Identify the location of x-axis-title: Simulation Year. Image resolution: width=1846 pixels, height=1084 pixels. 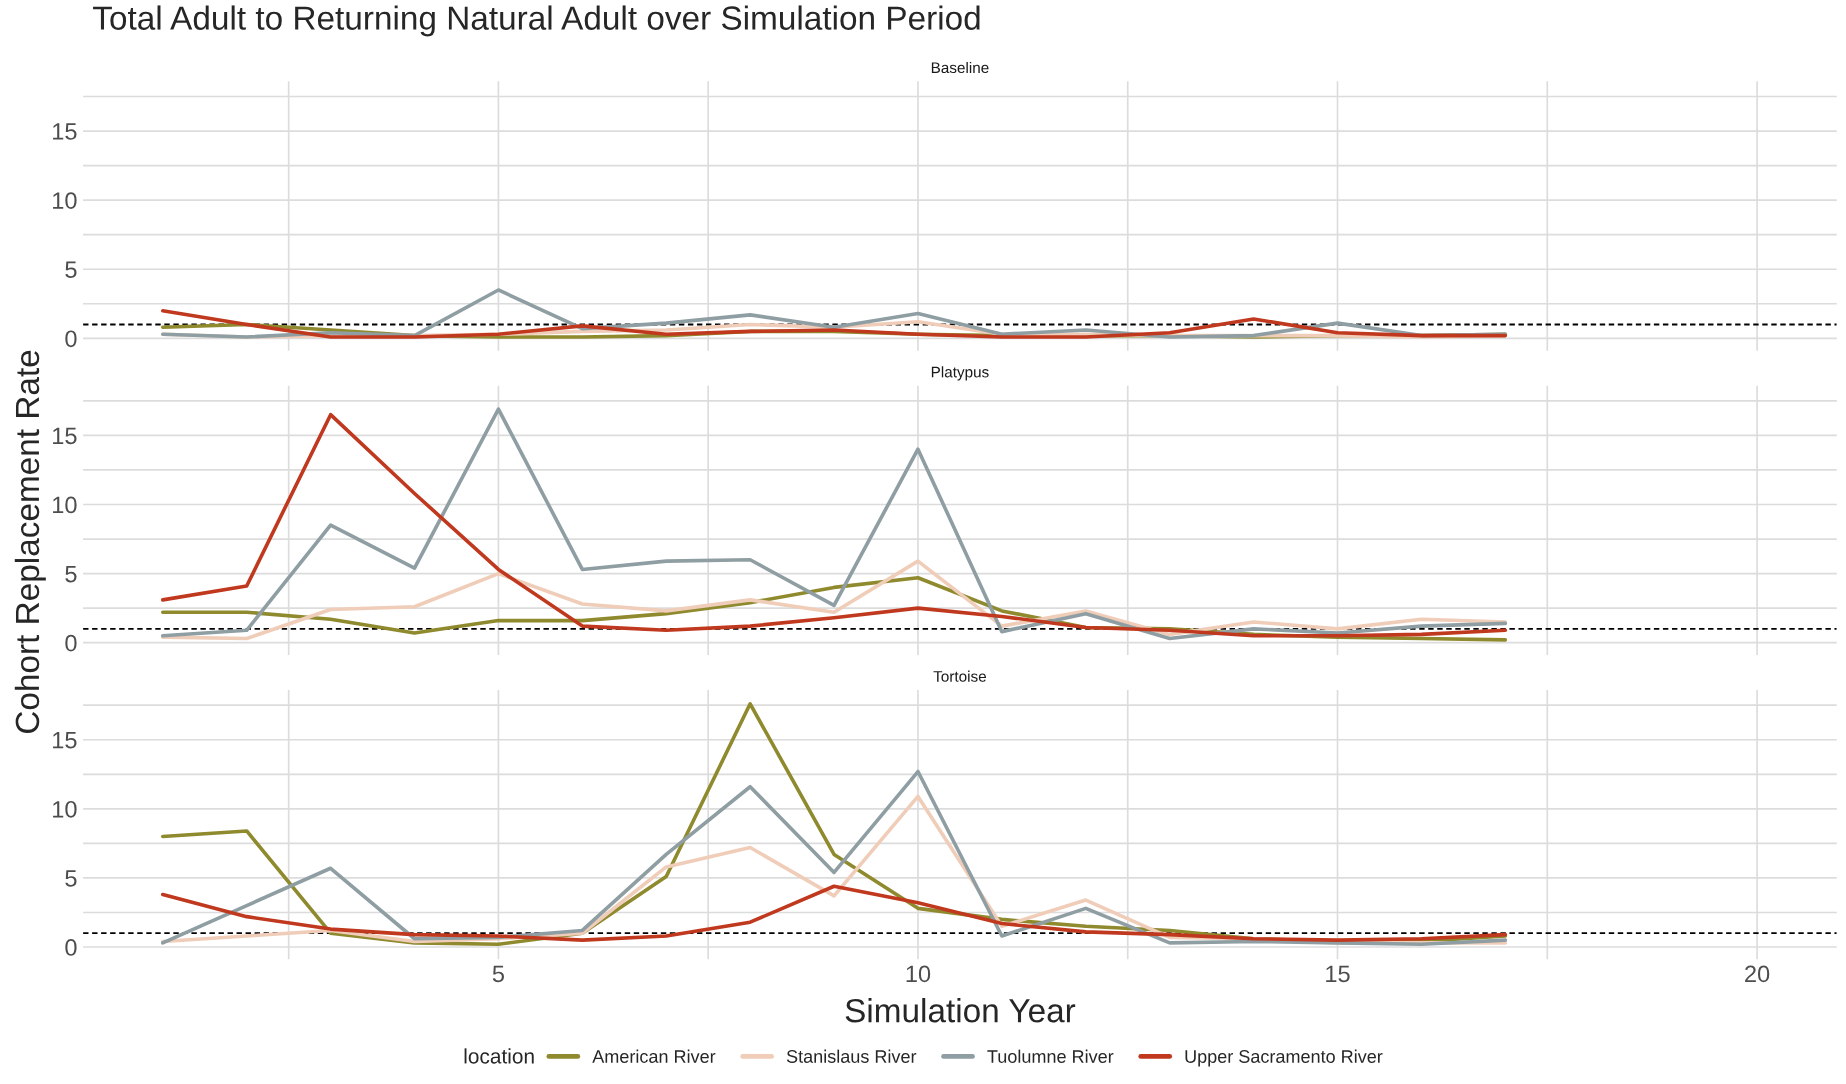
(960, 1010).